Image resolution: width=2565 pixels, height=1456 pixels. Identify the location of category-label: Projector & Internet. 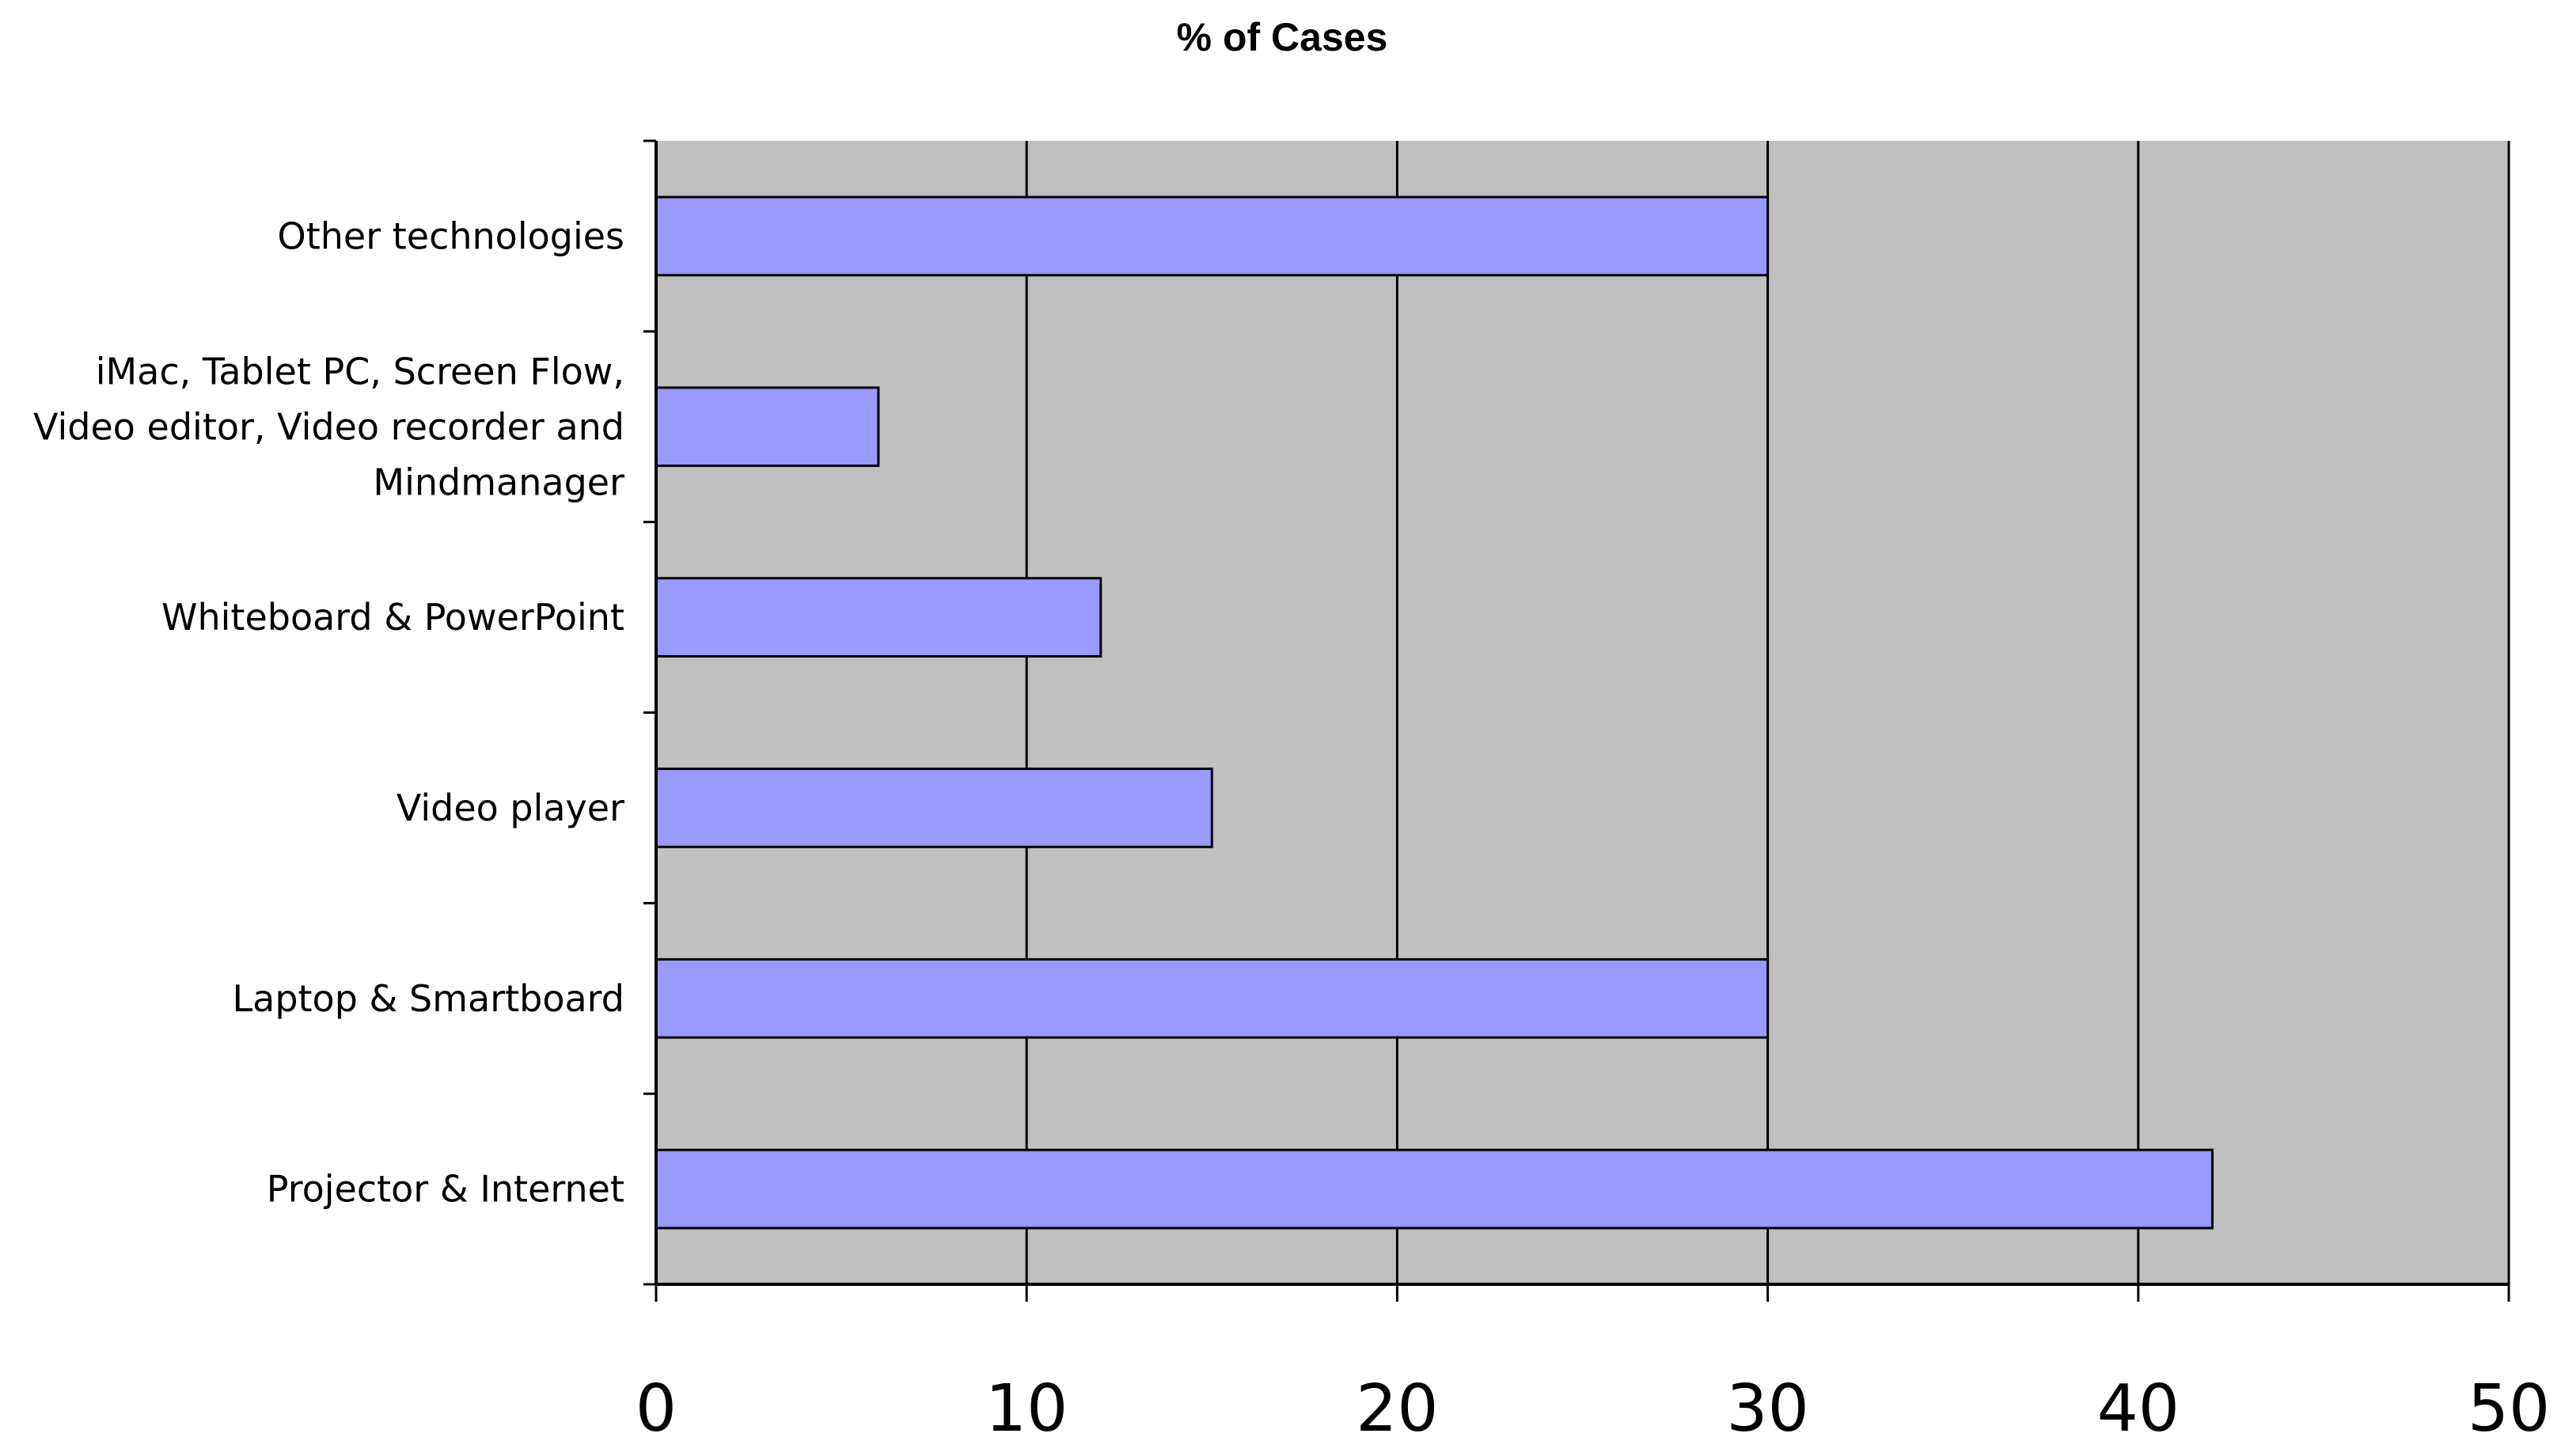
(445, 1189).